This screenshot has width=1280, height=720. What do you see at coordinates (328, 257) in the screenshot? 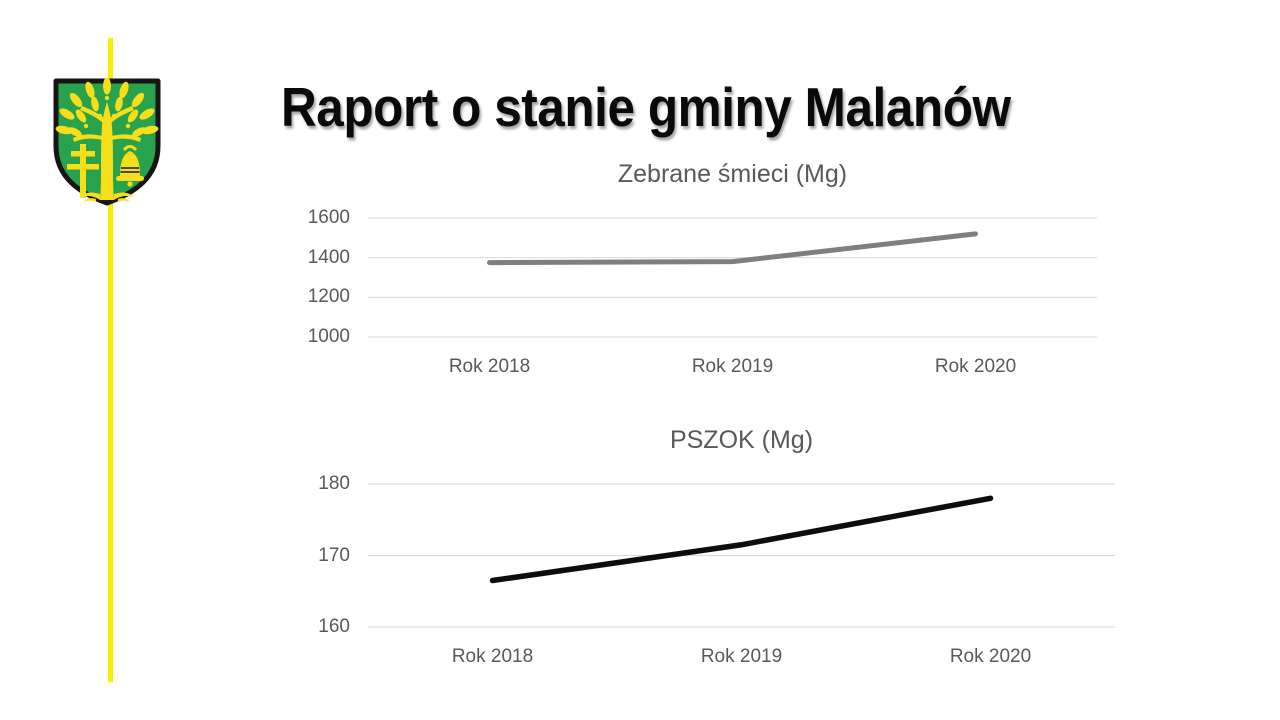
I see `y-axis-tick-label: 1400` at bounding box center [328, 257].